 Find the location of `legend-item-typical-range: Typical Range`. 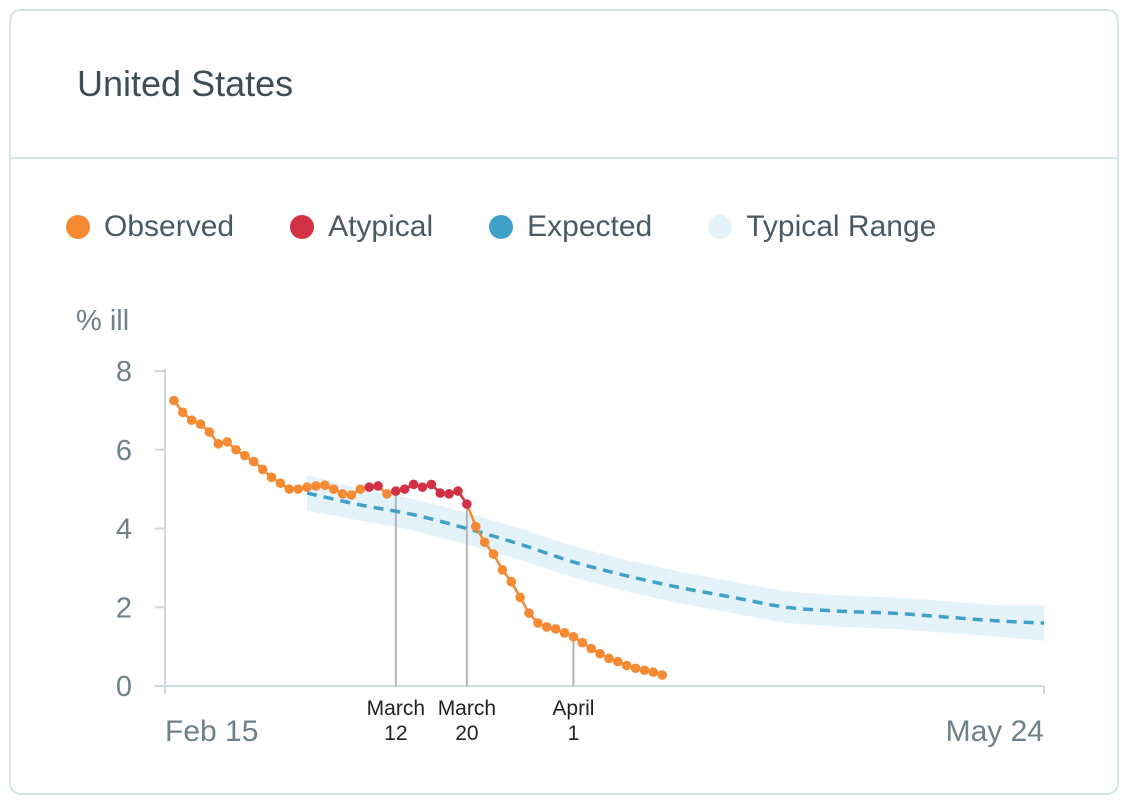

legend-item-typical-range: Typical Range is located at coordinates (822, 227).